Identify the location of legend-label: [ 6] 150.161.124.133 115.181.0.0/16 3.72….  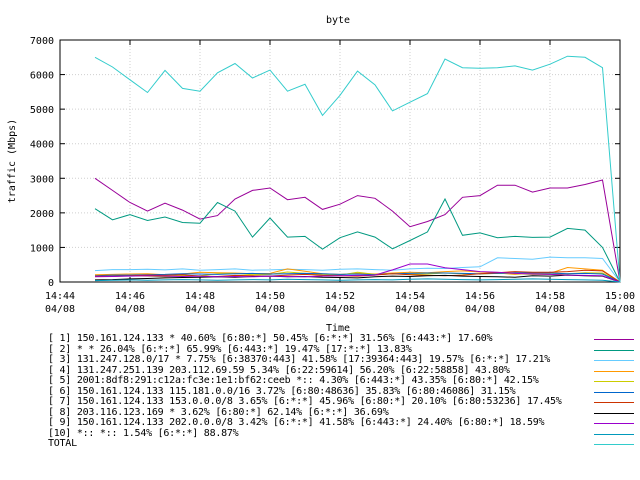
(282, 391).